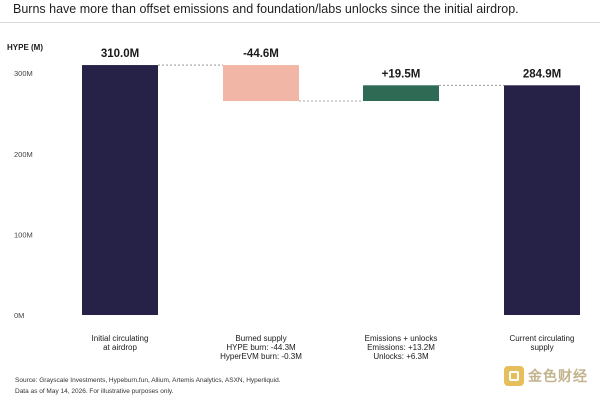  I want to click on y-tick-label: 200M, so click(23, 154).